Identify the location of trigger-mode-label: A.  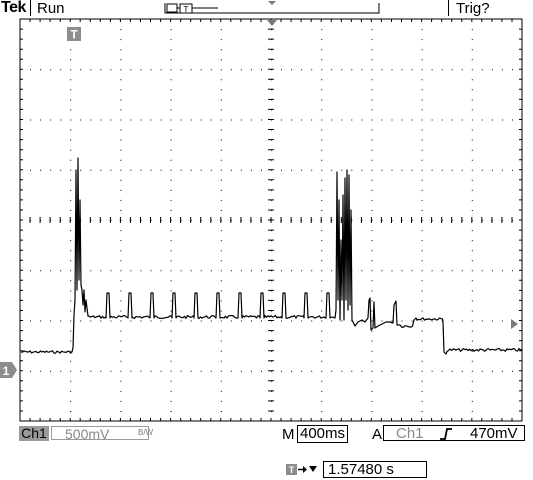
(377, 434).